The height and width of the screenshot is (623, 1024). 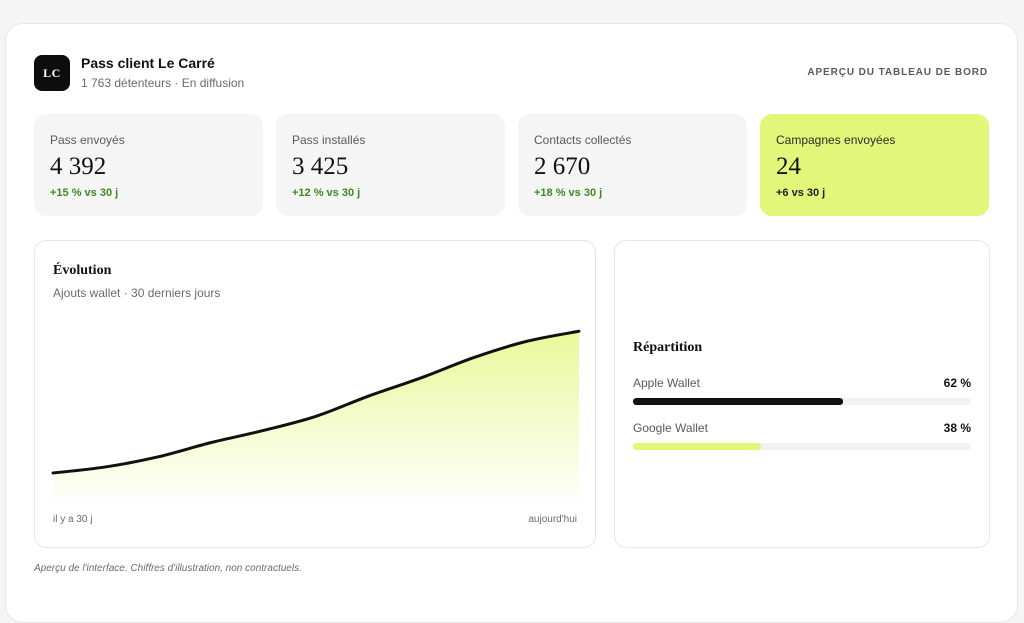 I want to click on x-axis-start-label: il y a 30 j, so click(x=73, y=519).